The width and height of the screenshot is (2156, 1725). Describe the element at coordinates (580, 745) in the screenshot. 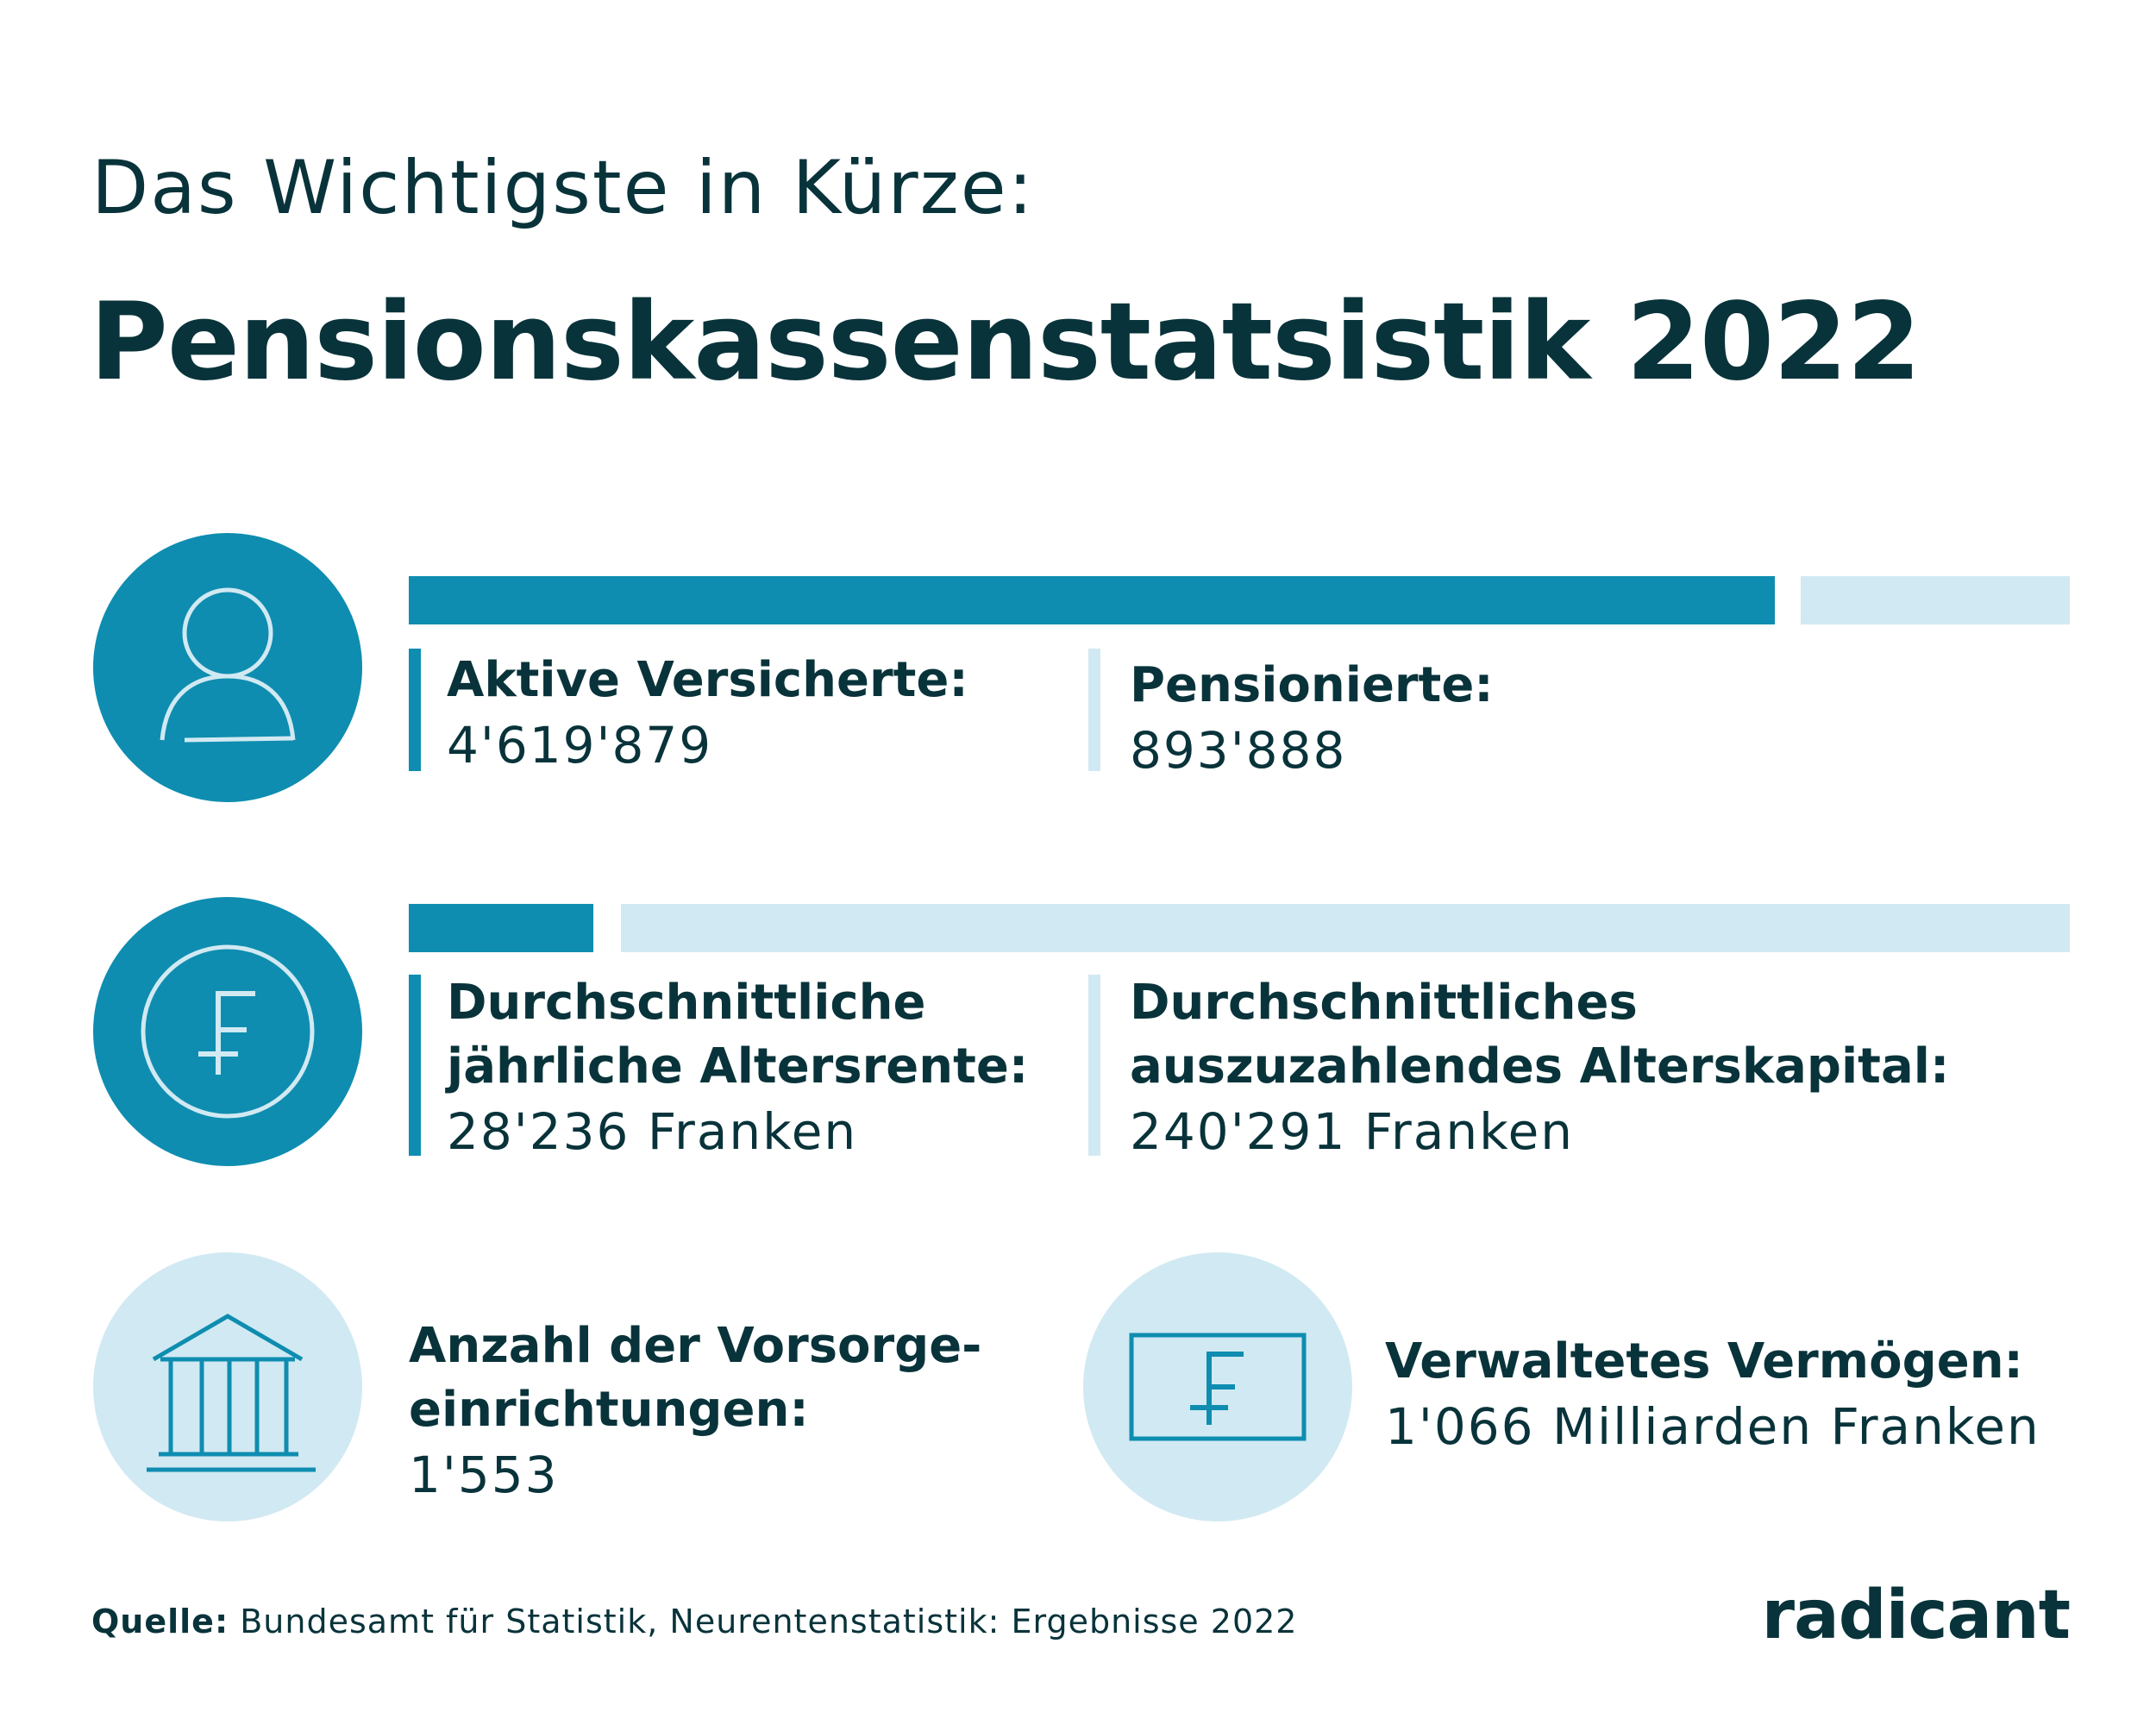

I see `stat-value: 4'619'879` at that location.